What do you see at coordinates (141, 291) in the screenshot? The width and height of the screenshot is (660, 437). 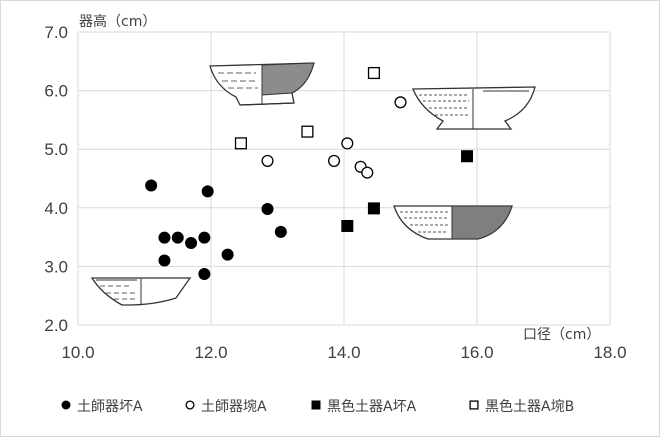 I see `vessel-illustration-hajiki-bowl-small` at bounding box center [141, 291].